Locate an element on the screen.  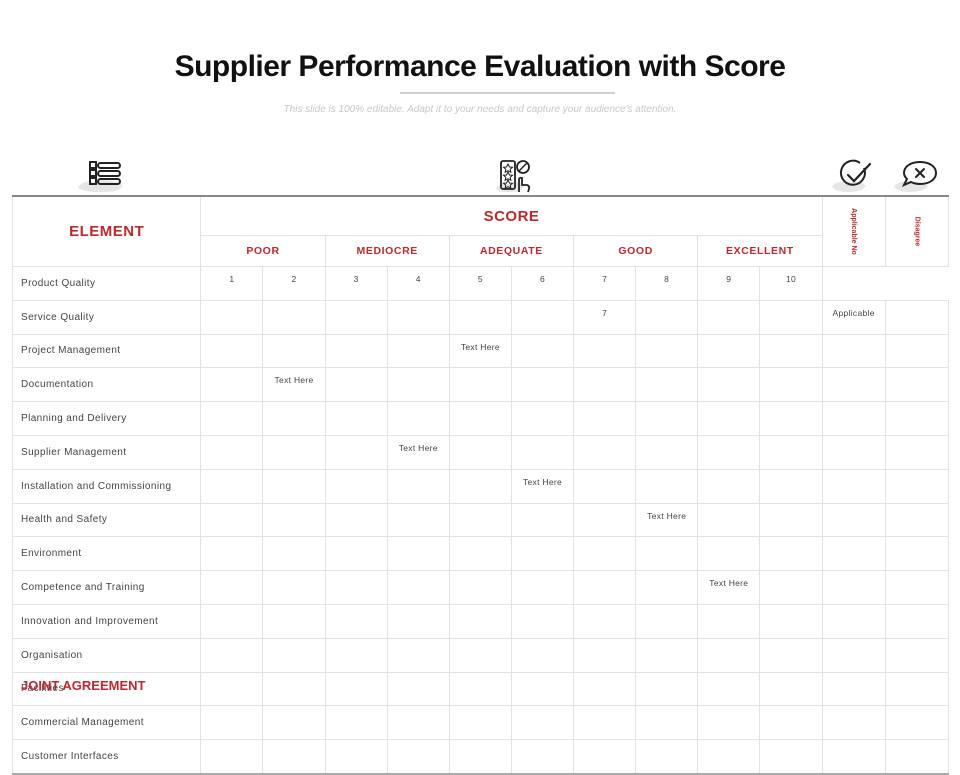
table-cell: 6 is located at coordinates (542, 283).